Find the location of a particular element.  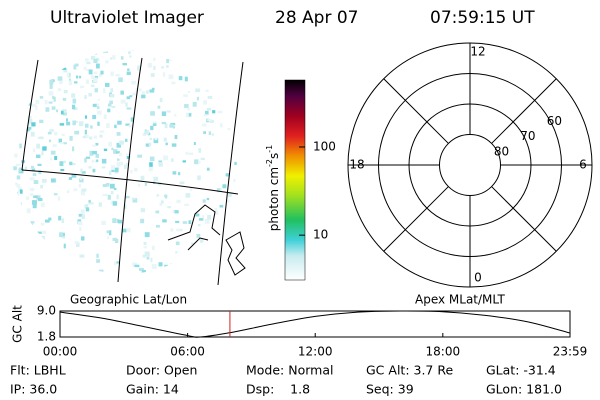

x-tick-label: 23:59 is located at coordinates (570, 352).